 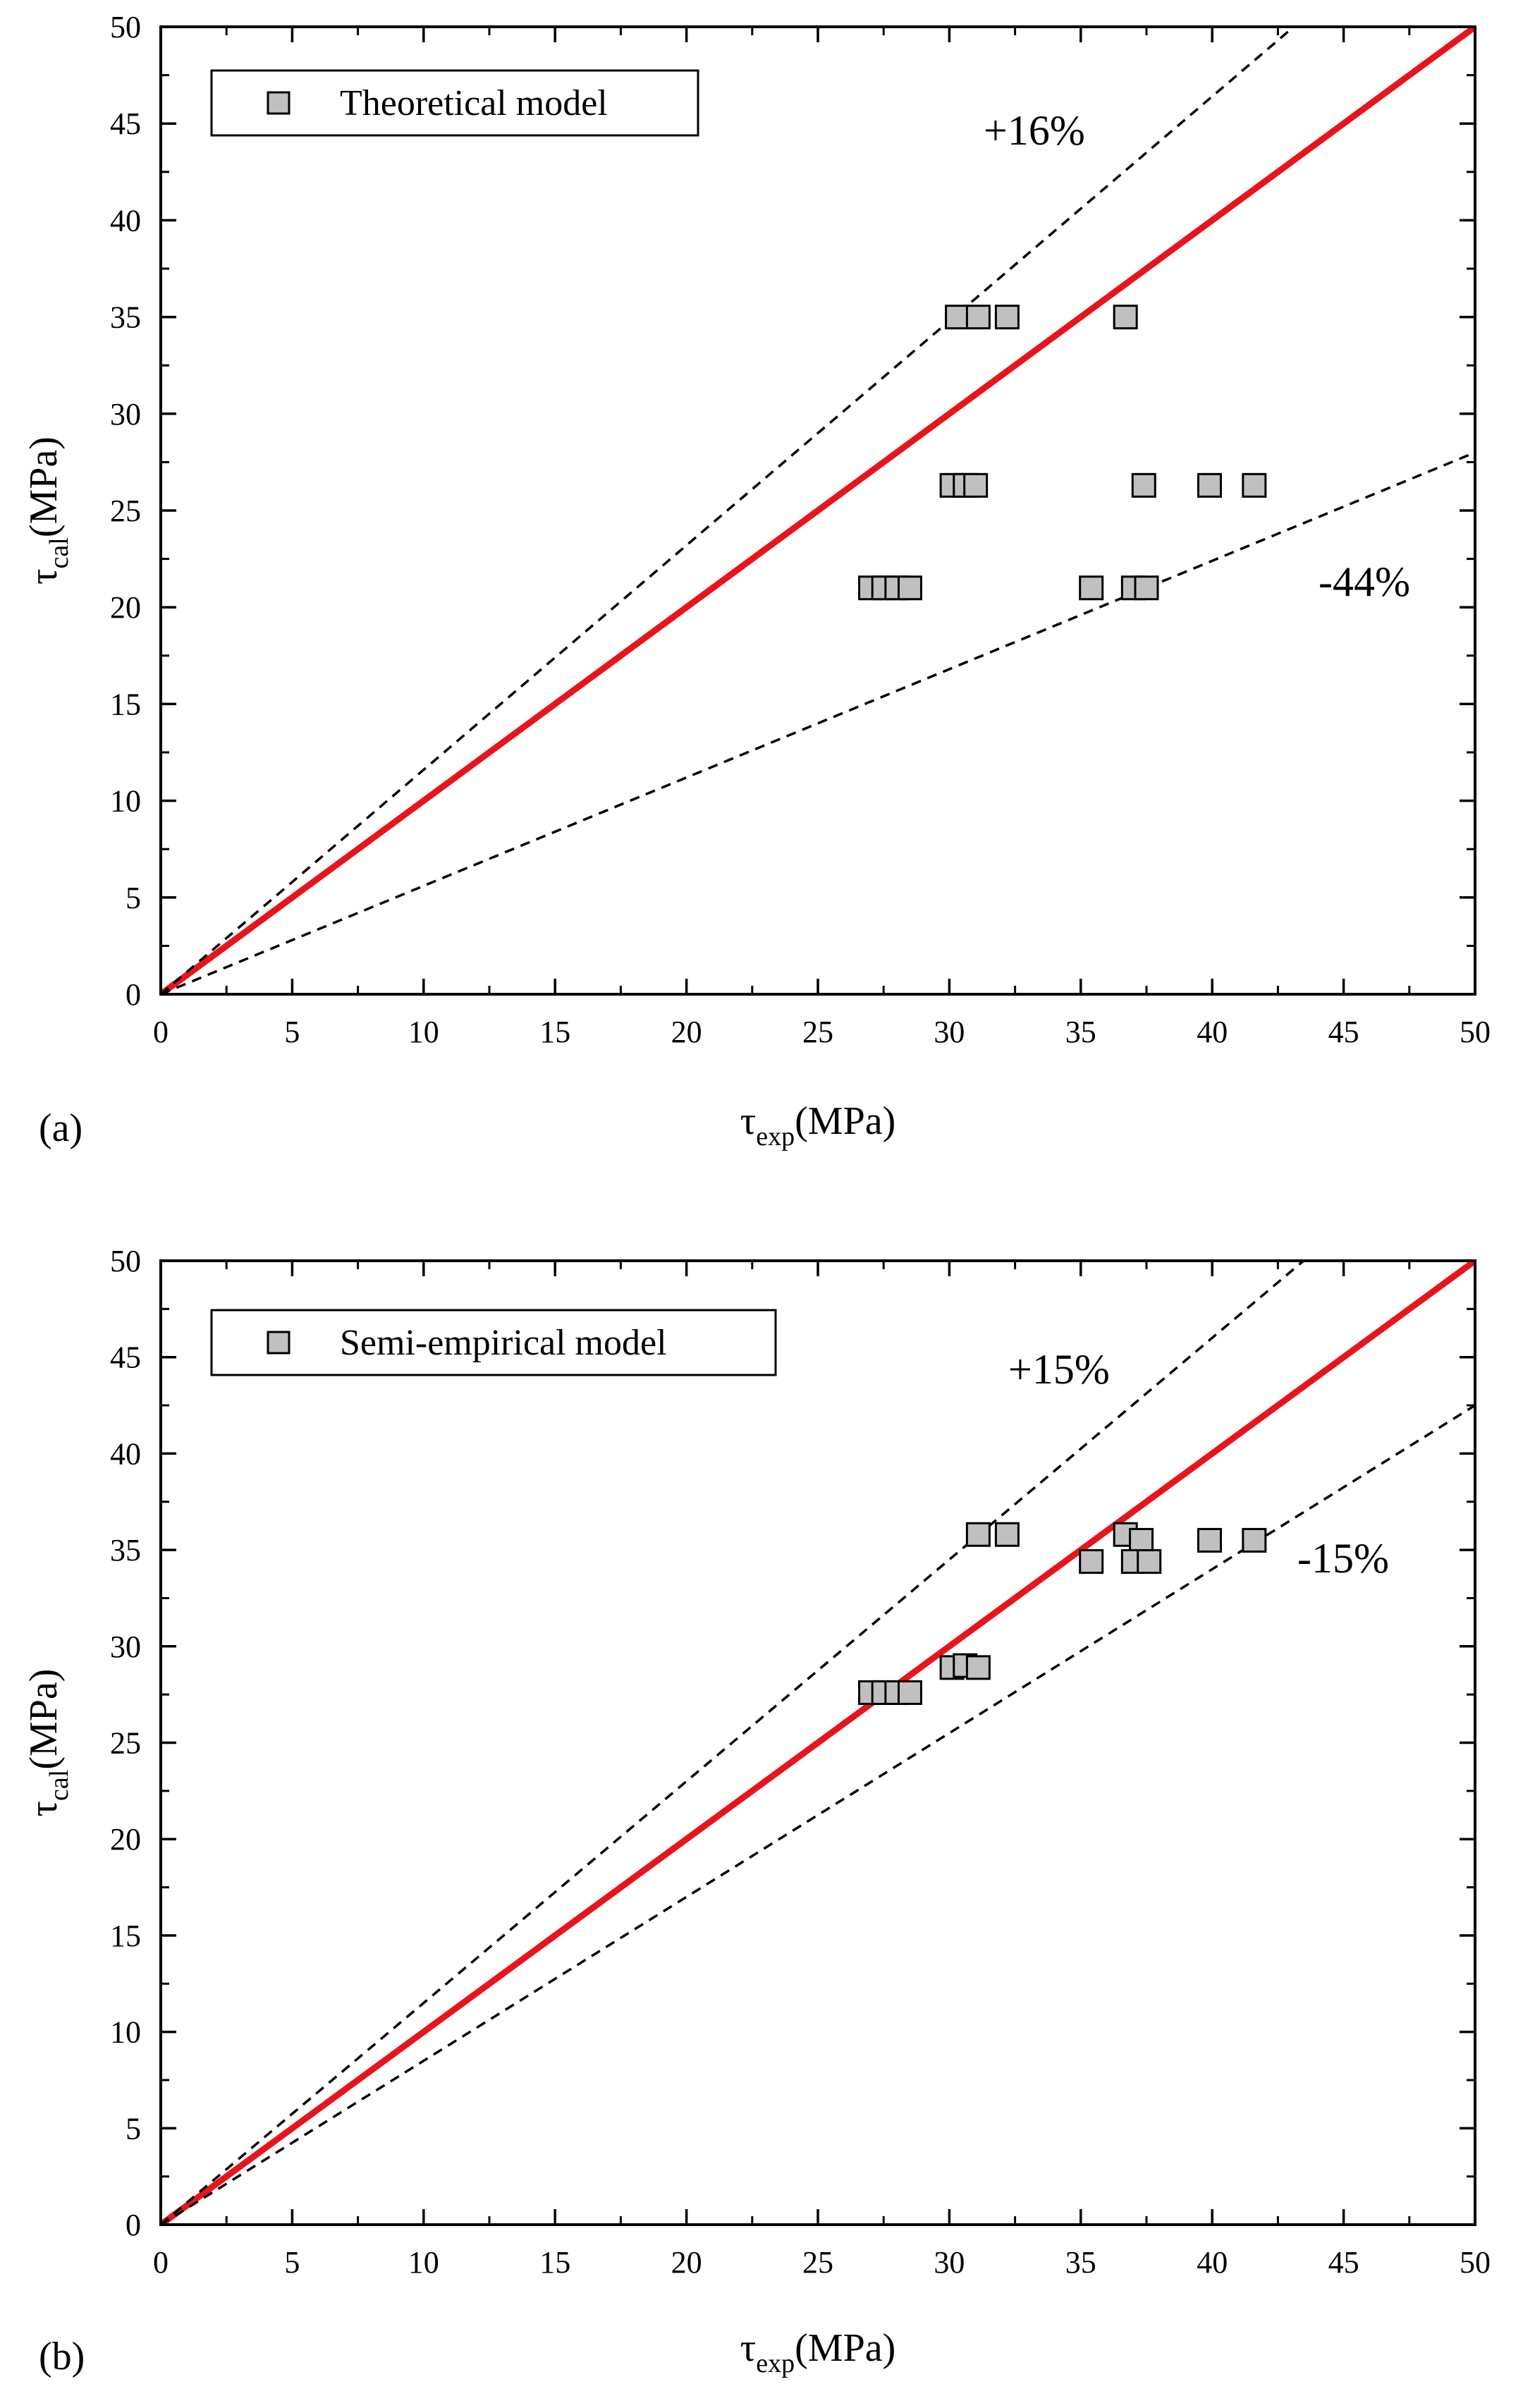 I want to click on lower-bound-label: -44%, so click(x=1364, y=581).